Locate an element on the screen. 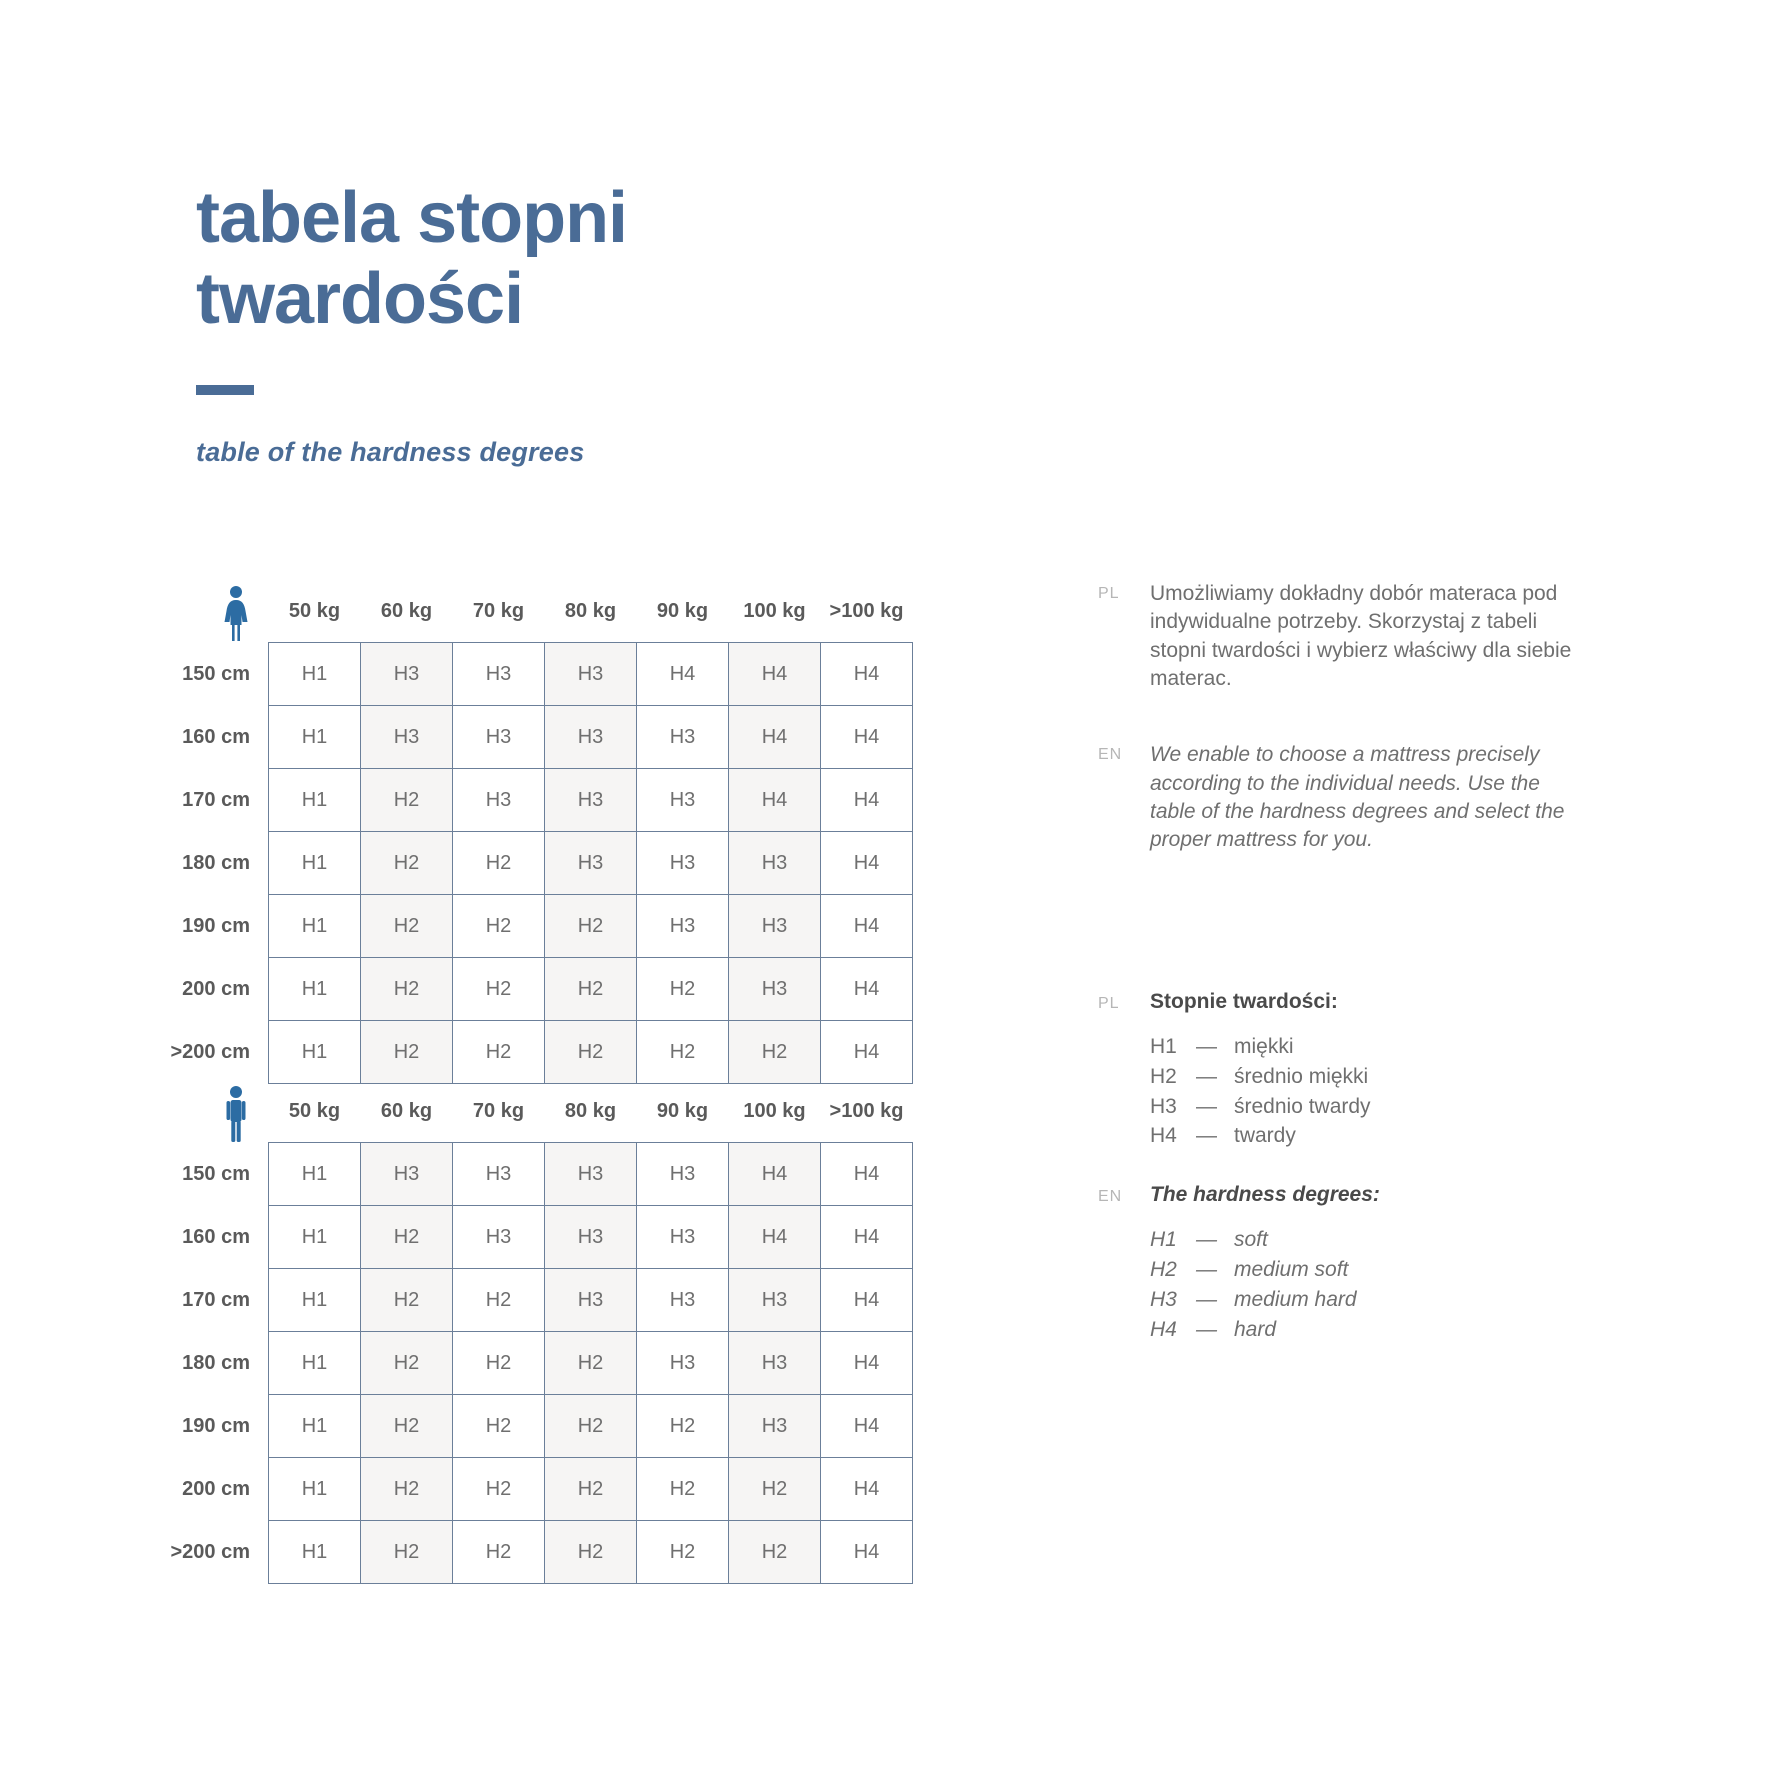 The image size is (1772, 1772). column-header-weight: 80 kg is located at coordinates (590, 610).